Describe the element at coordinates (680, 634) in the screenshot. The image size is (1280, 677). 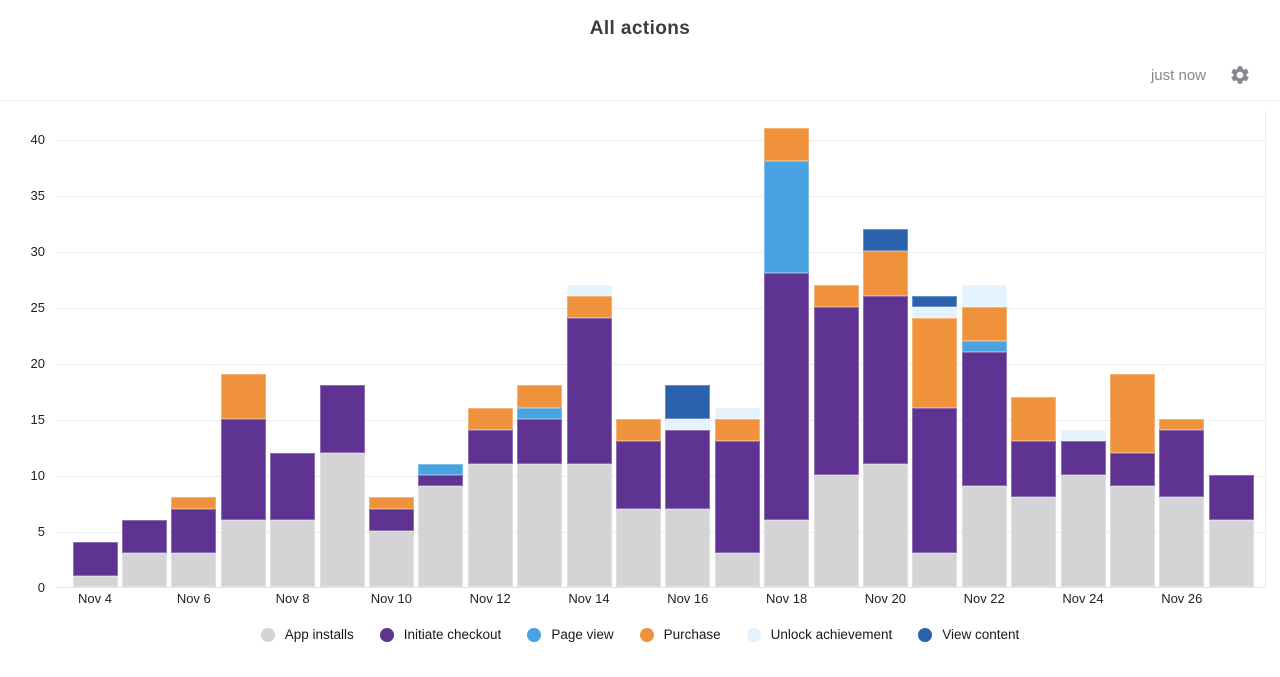
I see `legend-item-purchase: Purchase` at that location.